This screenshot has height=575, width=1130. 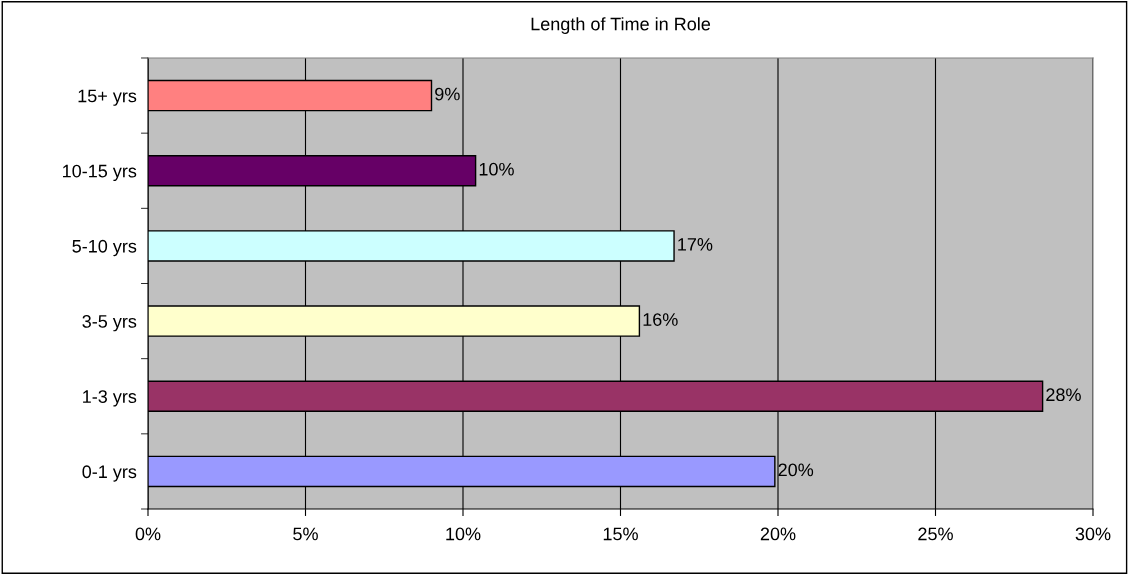 I want to click on data-label: 10%, so click(x=496, y=169).